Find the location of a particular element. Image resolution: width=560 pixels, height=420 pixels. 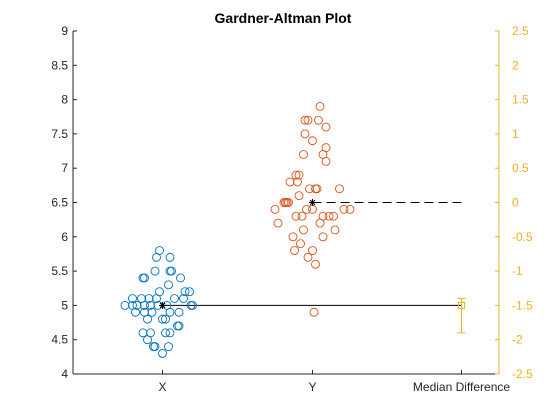

y-left-tick-label: 6 is located at coordinates (64, 237).